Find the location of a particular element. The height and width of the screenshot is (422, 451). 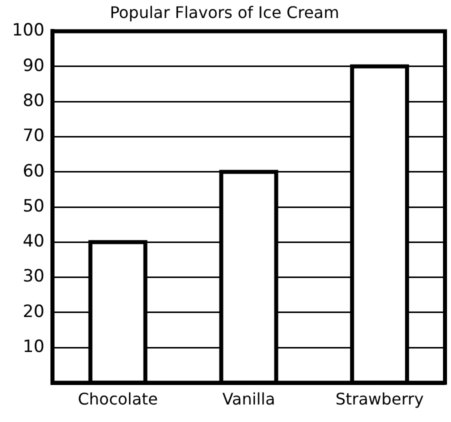

y-tick-label: 60 is located at coordinates (33, 171).